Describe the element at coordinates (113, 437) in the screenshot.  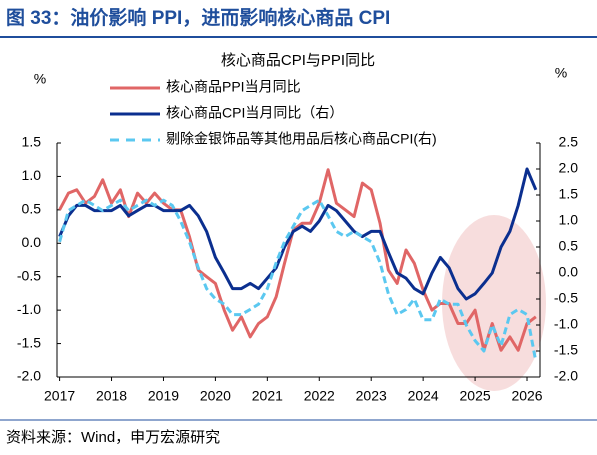
I see `source: 资料来源：Wind，申万宏源研究` at that location.